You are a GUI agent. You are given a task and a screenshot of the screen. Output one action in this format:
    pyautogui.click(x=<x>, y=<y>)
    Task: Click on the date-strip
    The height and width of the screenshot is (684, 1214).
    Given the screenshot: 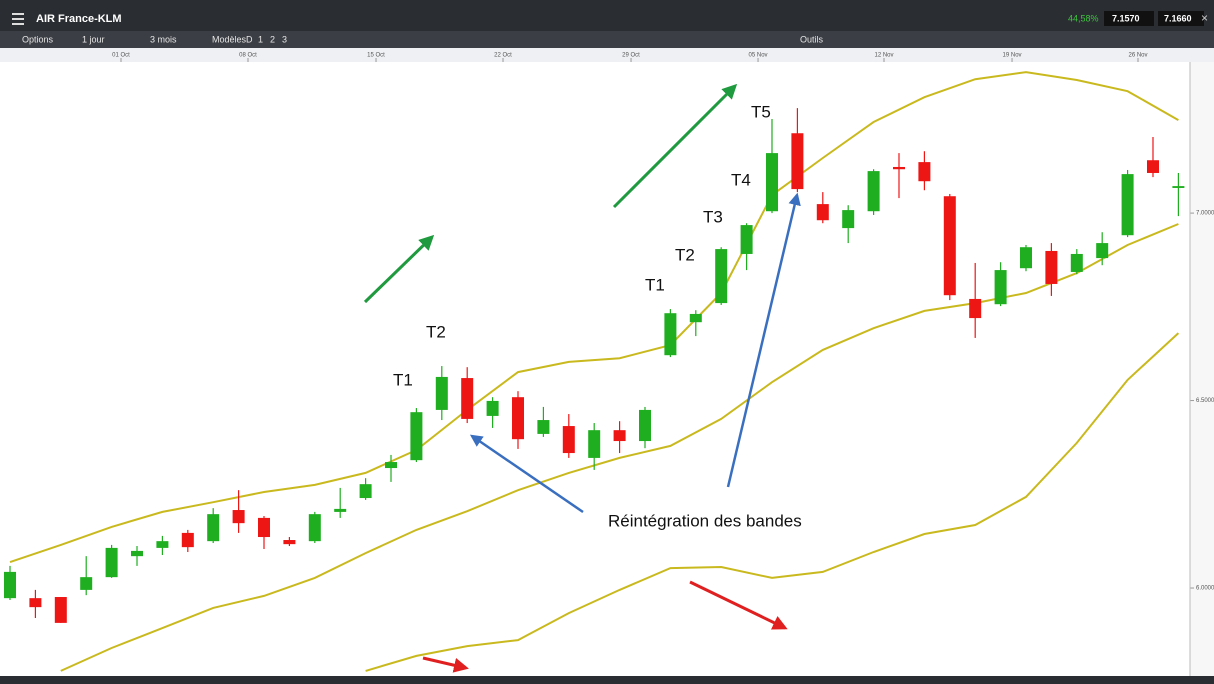 What is the action you would take?
    pyautogui.click(x=607, y=55)
    